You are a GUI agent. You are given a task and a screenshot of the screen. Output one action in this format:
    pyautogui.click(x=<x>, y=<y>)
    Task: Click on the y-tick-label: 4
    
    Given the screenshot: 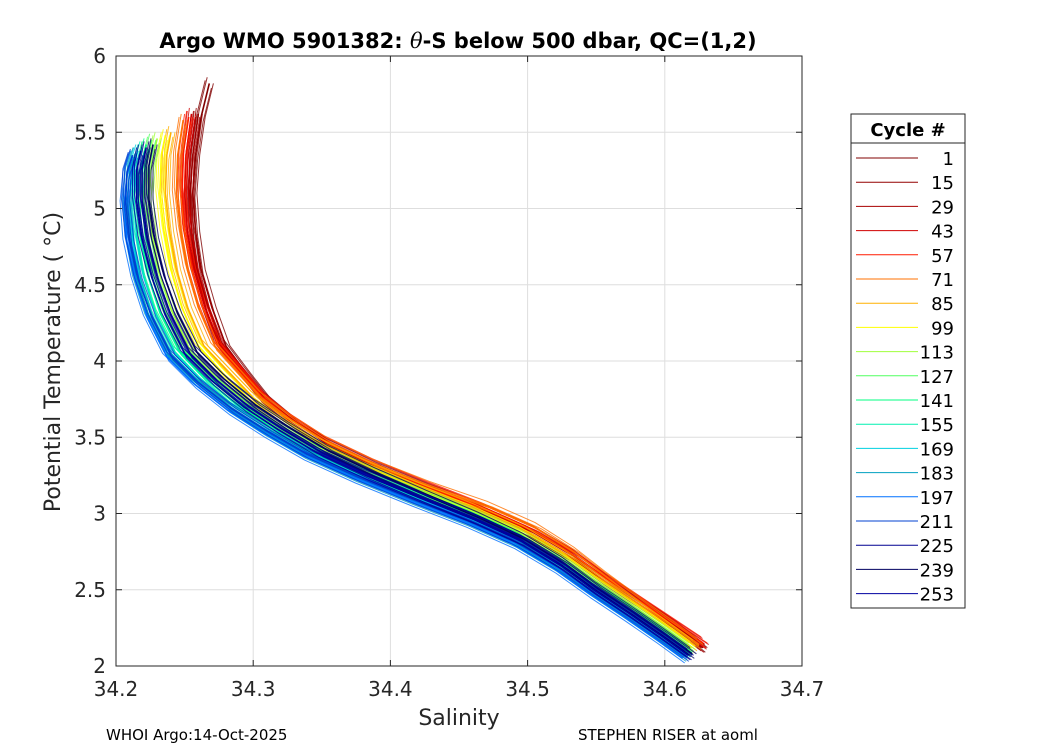 What is the action you would take?
    pyautogui.click(x=99, y=361)
    